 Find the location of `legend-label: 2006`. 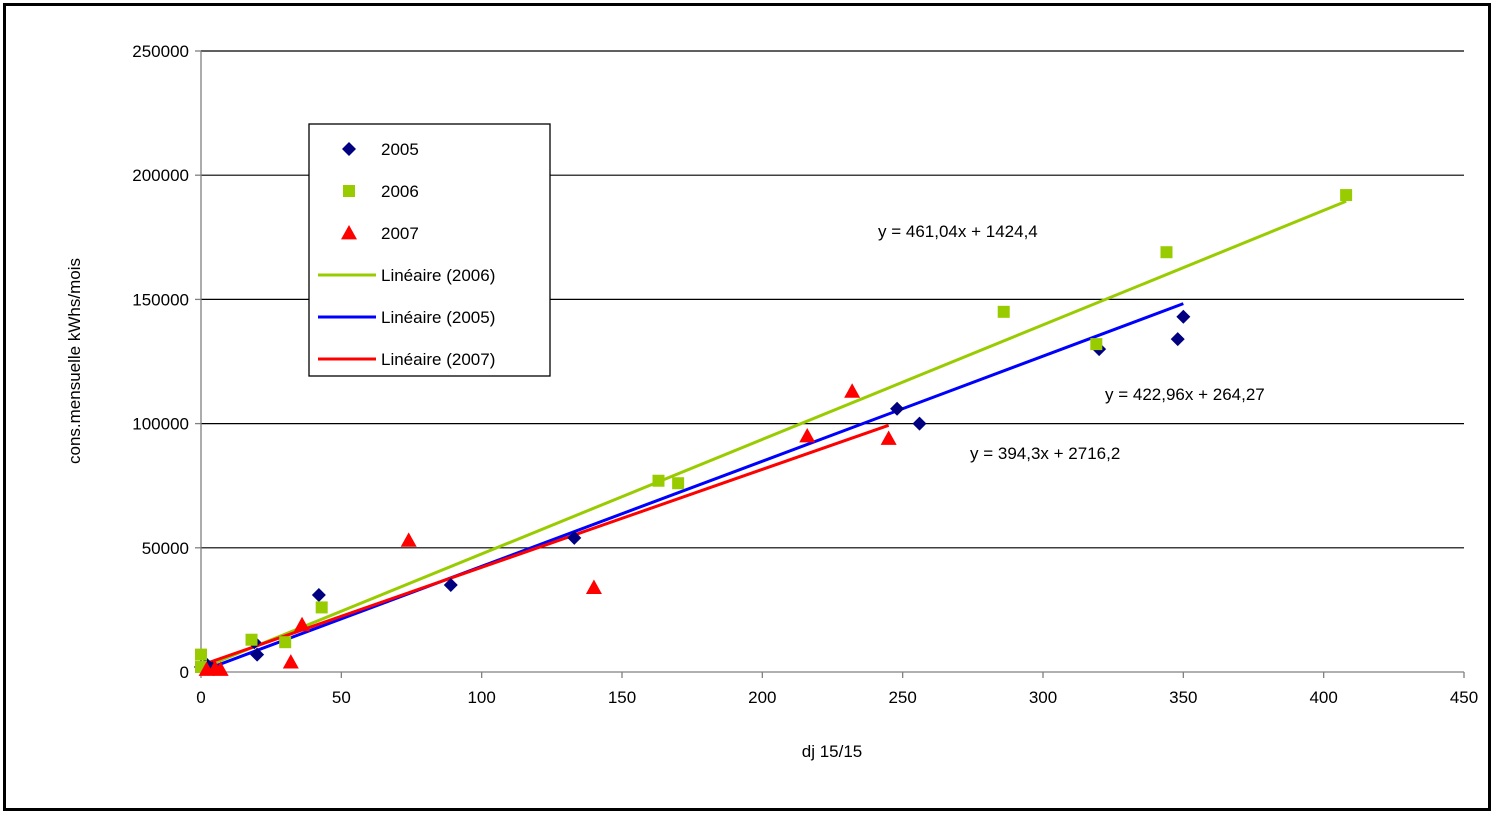

legend-label: 2006 is located at coordinates (400, 191).